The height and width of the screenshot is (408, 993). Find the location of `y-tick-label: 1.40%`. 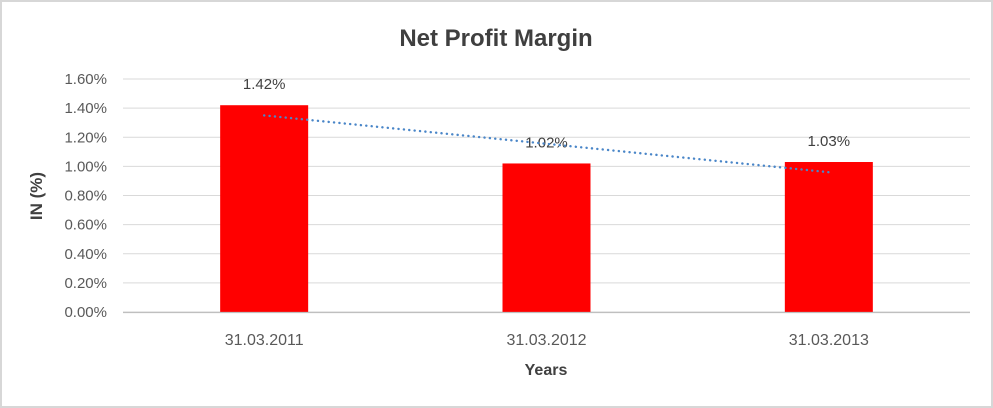

y-tick-label: 1.40% is located at coordinates (85, 108).